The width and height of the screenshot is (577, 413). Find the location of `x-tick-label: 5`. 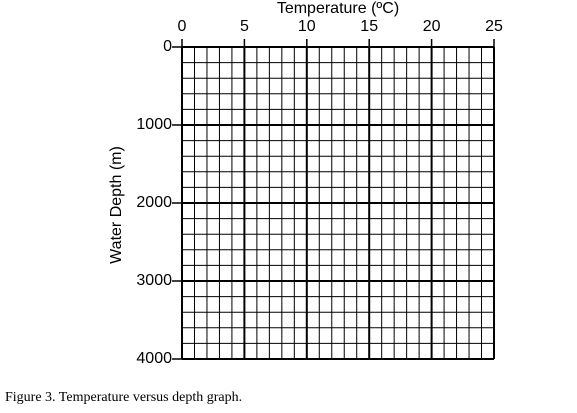

x-tick-label: 5 is located at coordinates (244, 26).